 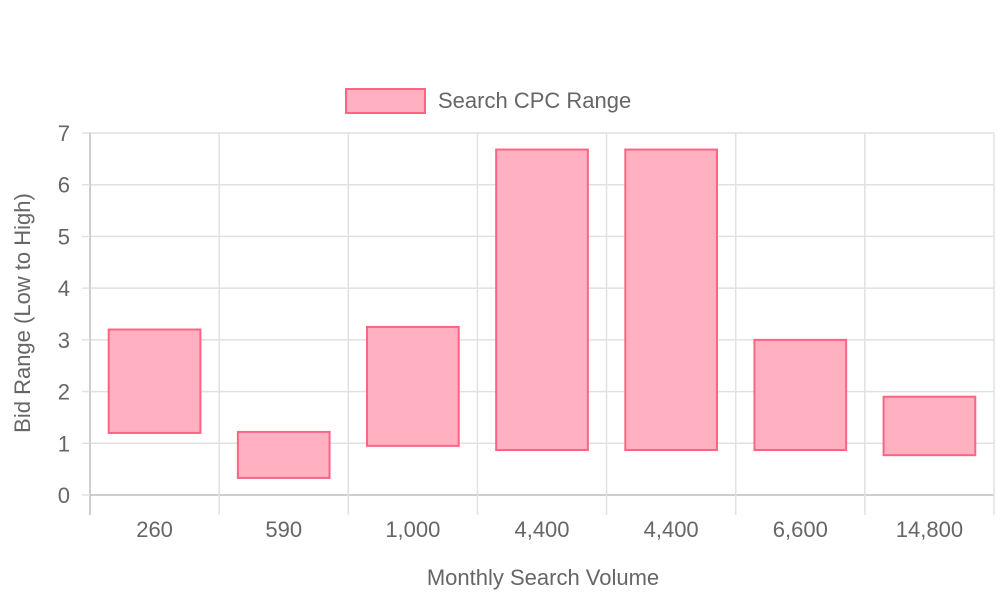 What do you see at coordinates (64, 236) in the screenshot?
I see `y-tick-label: 5` at bounding box center [64, 236].